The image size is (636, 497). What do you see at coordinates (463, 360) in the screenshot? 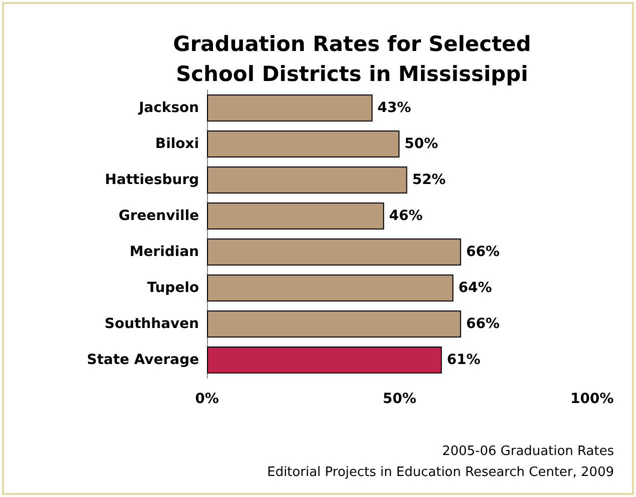
I see `data-label: 61%` at bounding box center [463, 360].